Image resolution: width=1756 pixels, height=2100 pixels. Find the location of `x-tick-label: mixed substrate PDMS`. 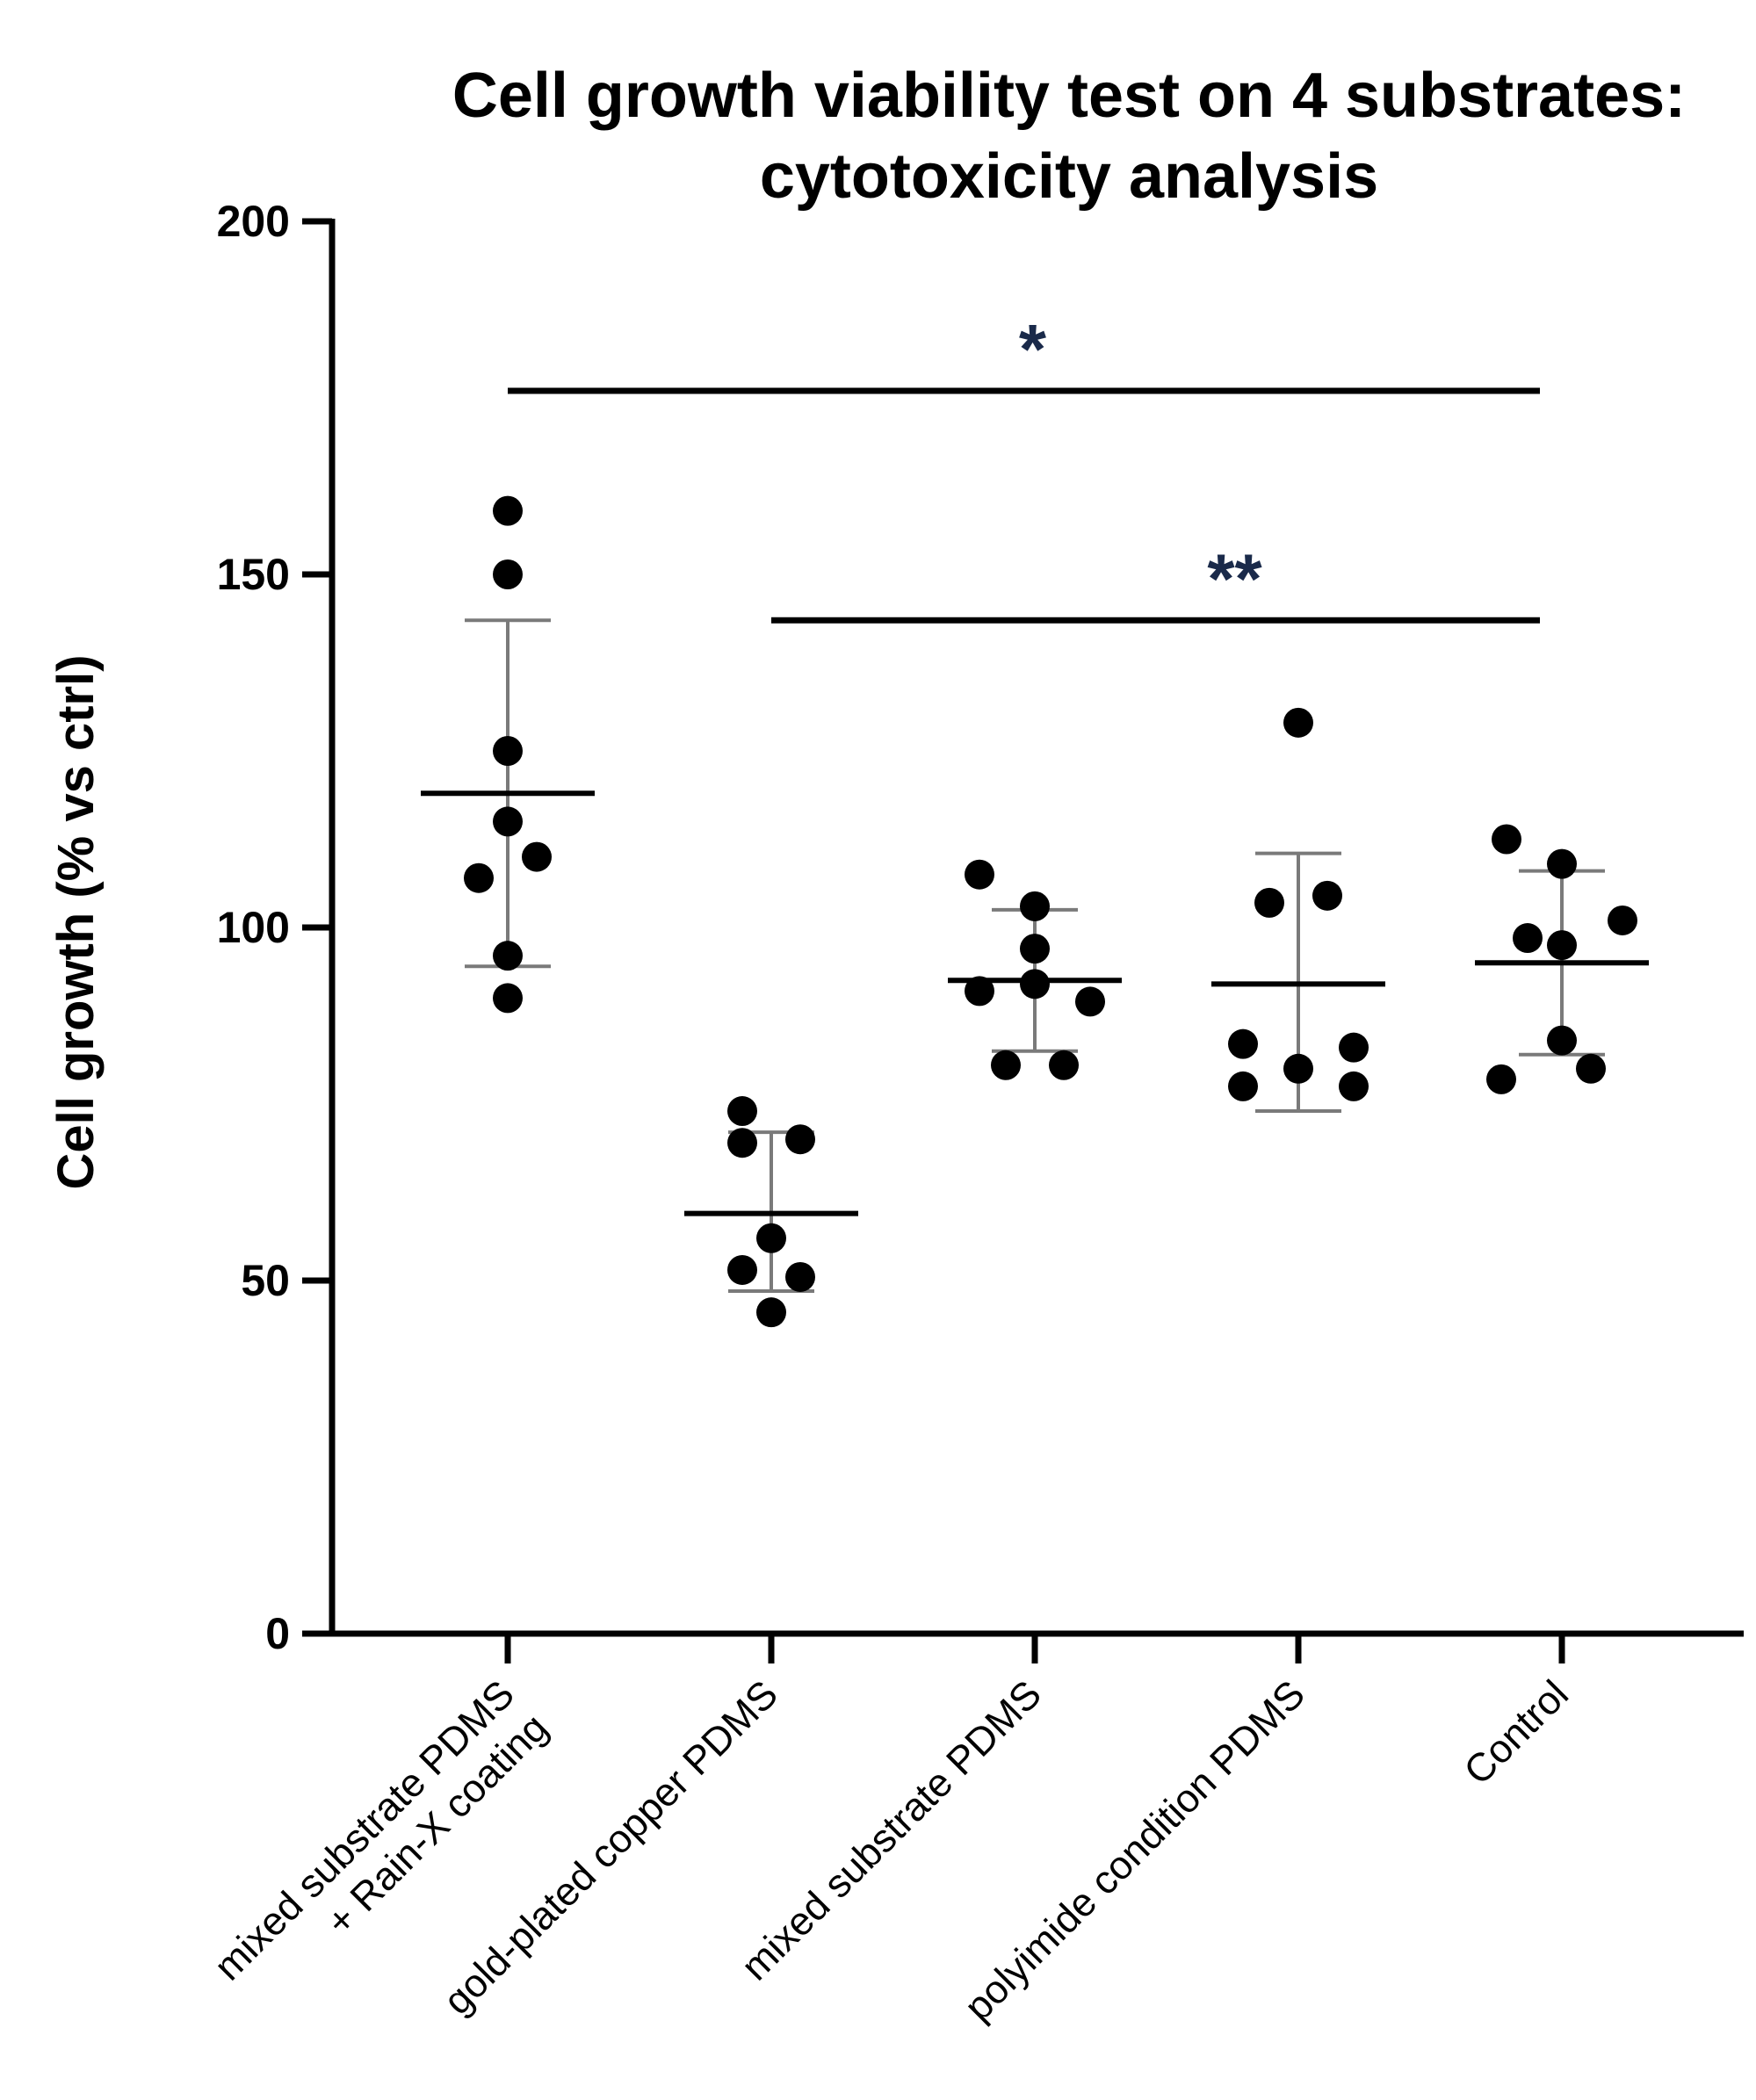

x-tick-label: mixed substrate PDMS is located at coordinates (891, 1829).